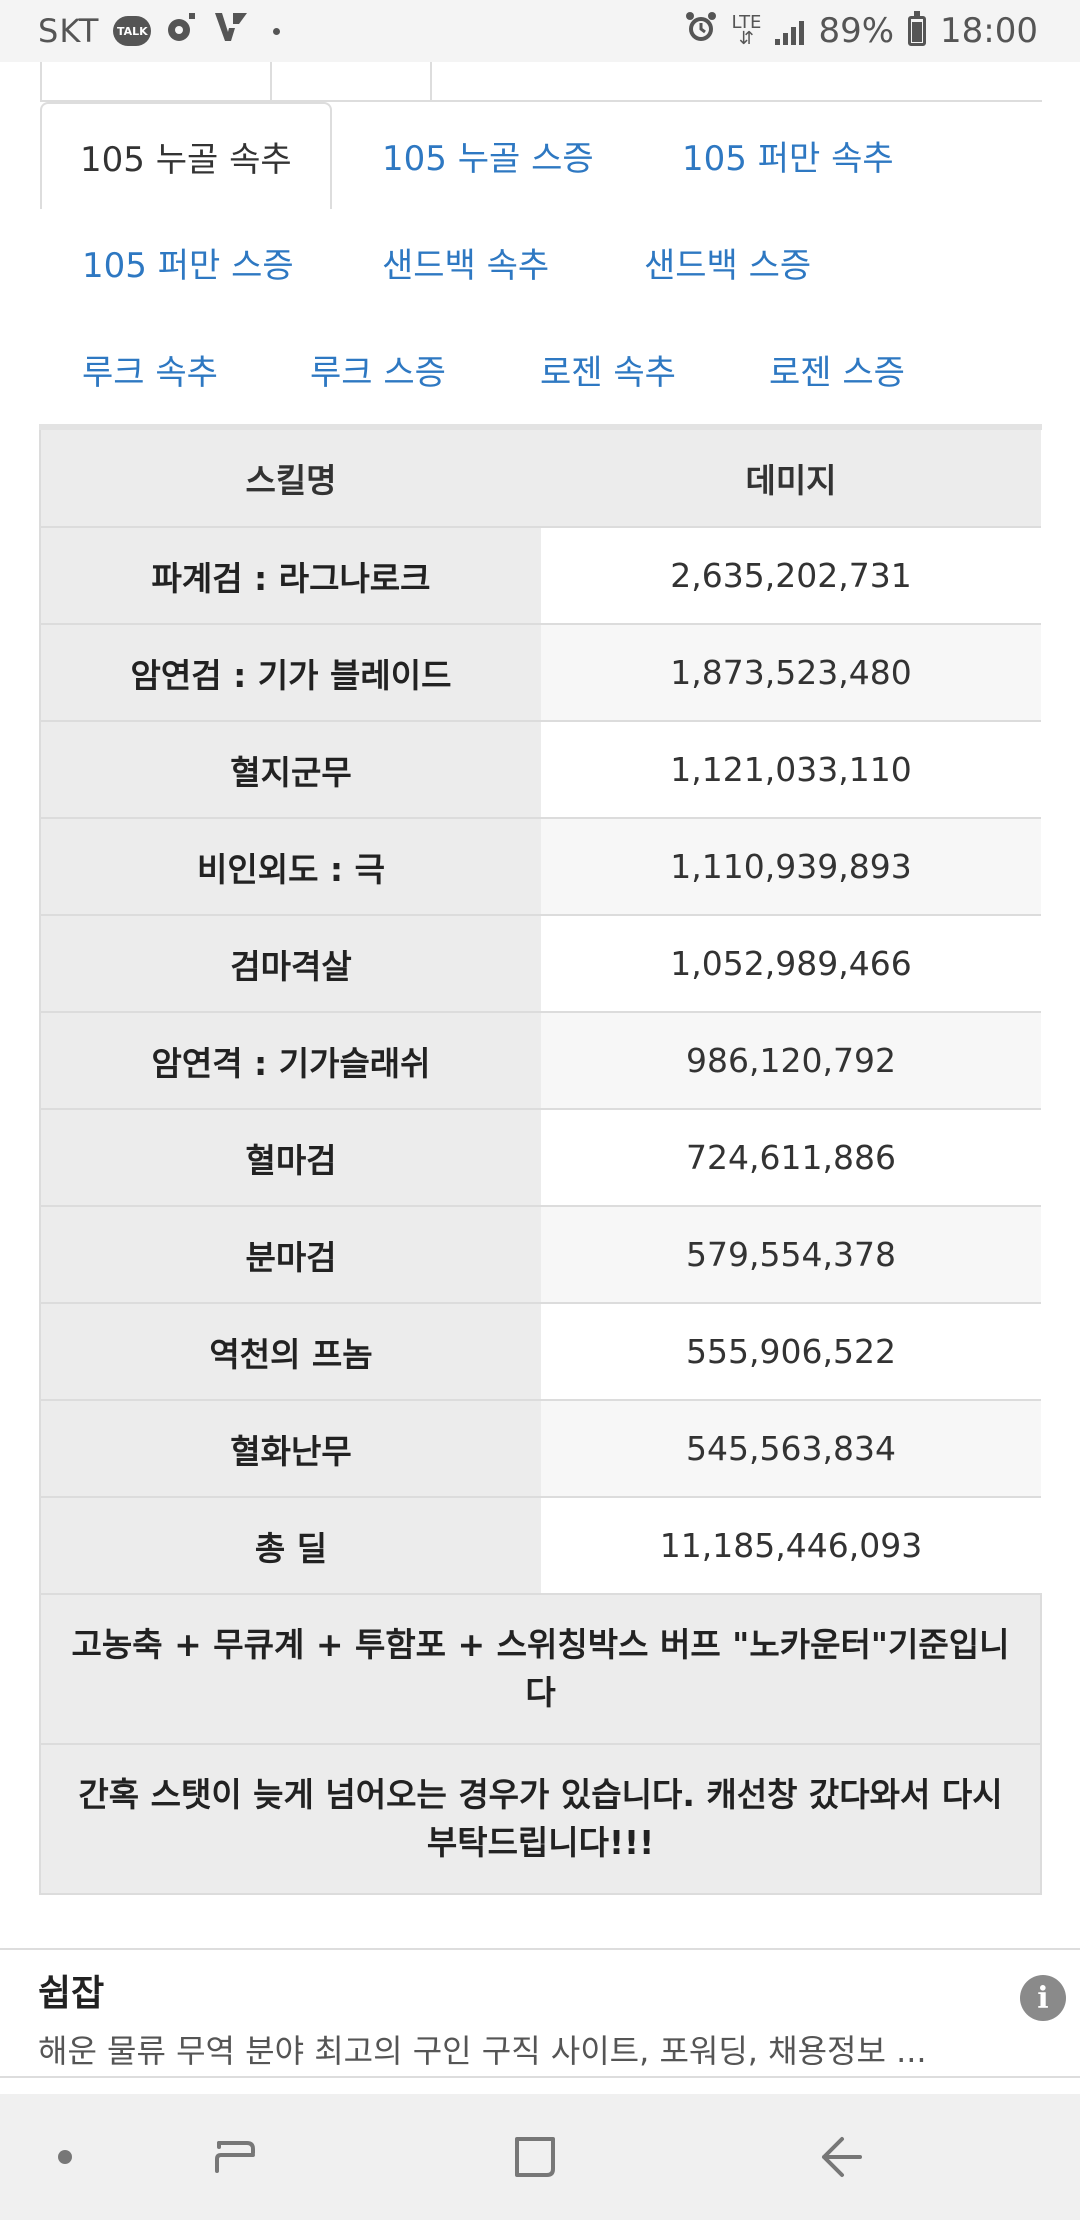 The height and width of the screenshot is (2220, 1080). What do you see at coordinates (466, 266) in the screenshot?
I see `tab-sandbag-sokchu: 샌드백 속추` at bounding box center [466, 266].